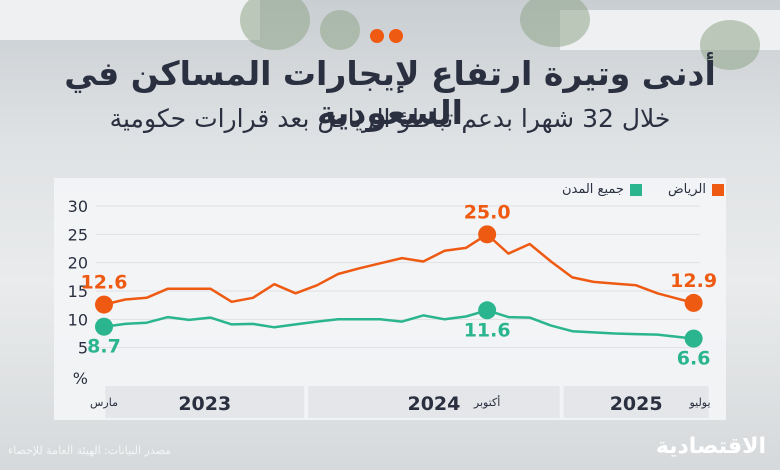 This screenshot has width=780, height=470. What do you see at coordinates (78, 319) in the screenshot?
I see `y-tick-label: 10` at bounding box center [78, 319].